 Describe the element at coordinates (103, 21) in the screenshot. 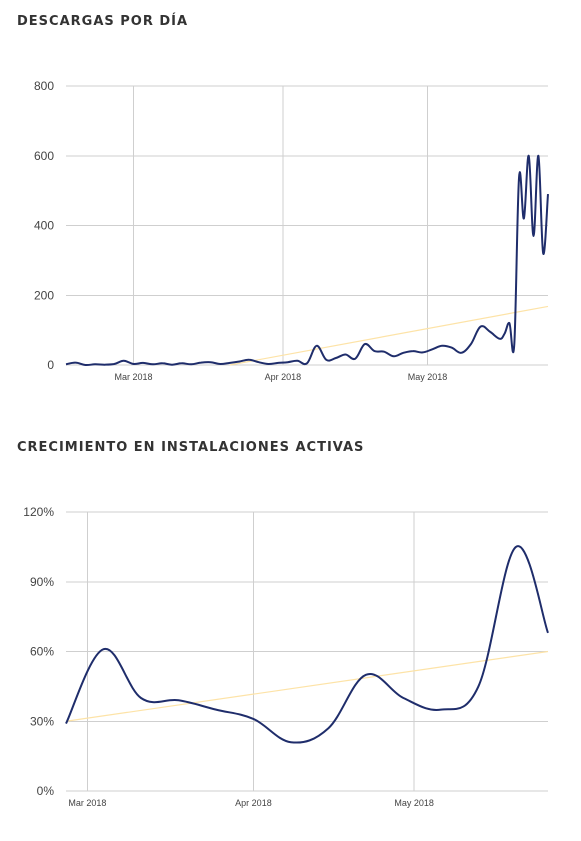

I see `section-title-downloads: DESCARGAS POR DÍA` at that location.